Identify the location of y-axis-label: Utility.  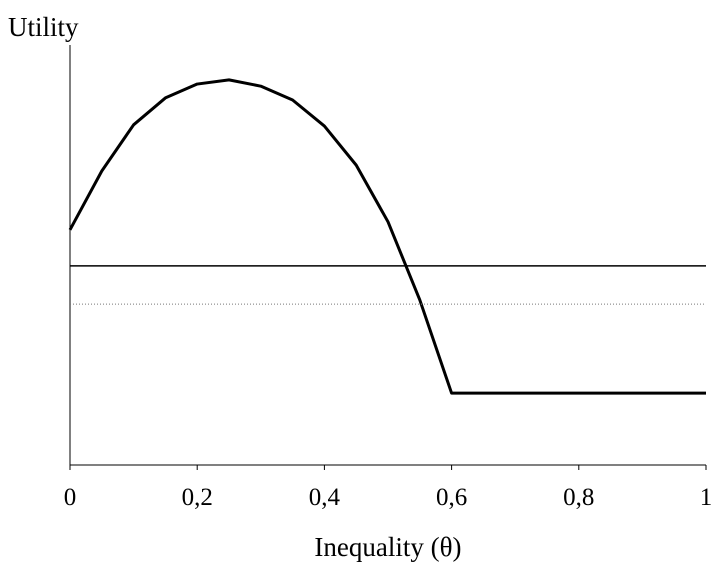
(43, 27).